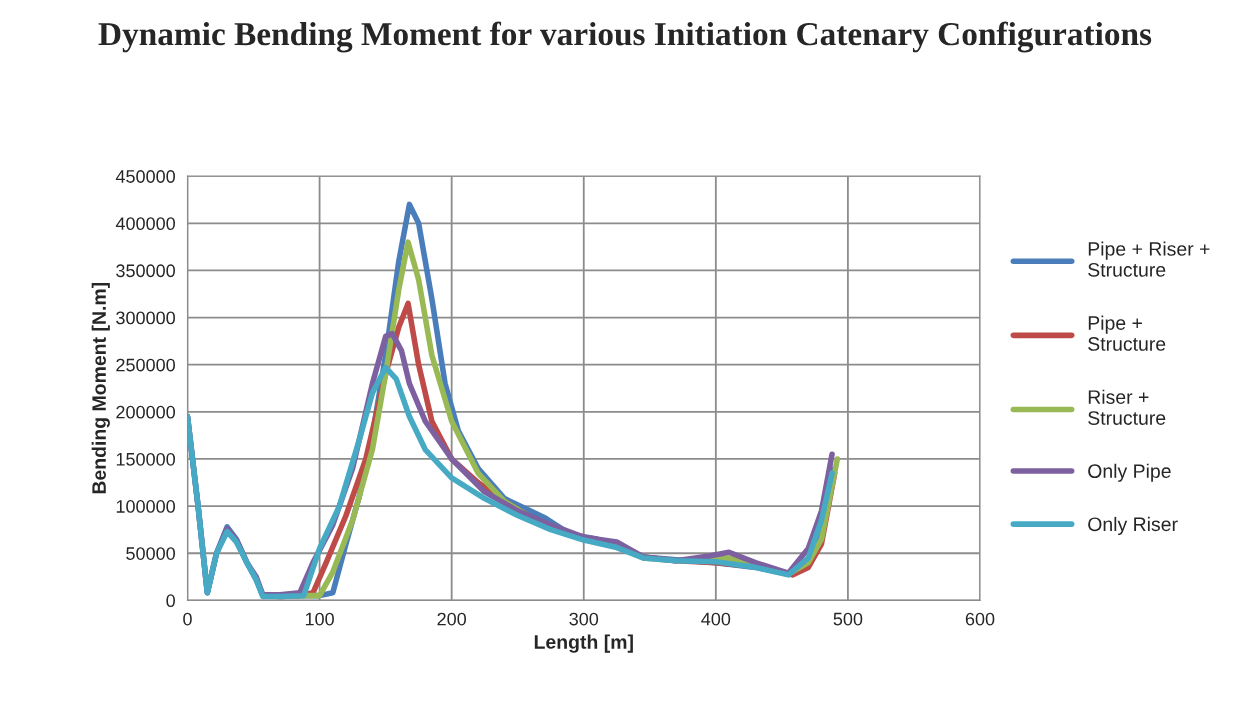  What do you see at coordinates (145, 176) in the screenshot?
I see `y-tick-label: 450000` at bounding box center [145, 176].